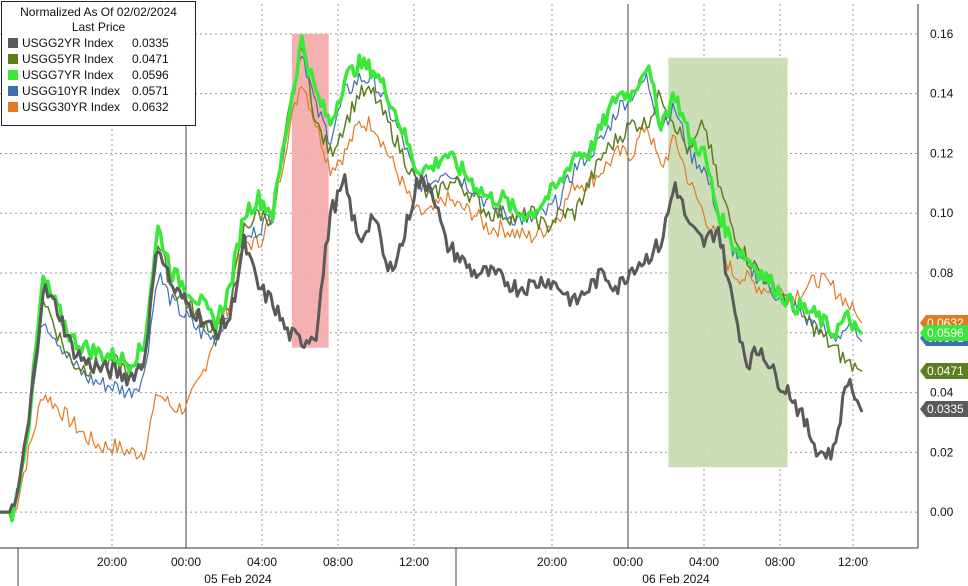 This screenshot has width=968, height=586. I want to click on legend-subtitle: Last Price, so click(98, 27).